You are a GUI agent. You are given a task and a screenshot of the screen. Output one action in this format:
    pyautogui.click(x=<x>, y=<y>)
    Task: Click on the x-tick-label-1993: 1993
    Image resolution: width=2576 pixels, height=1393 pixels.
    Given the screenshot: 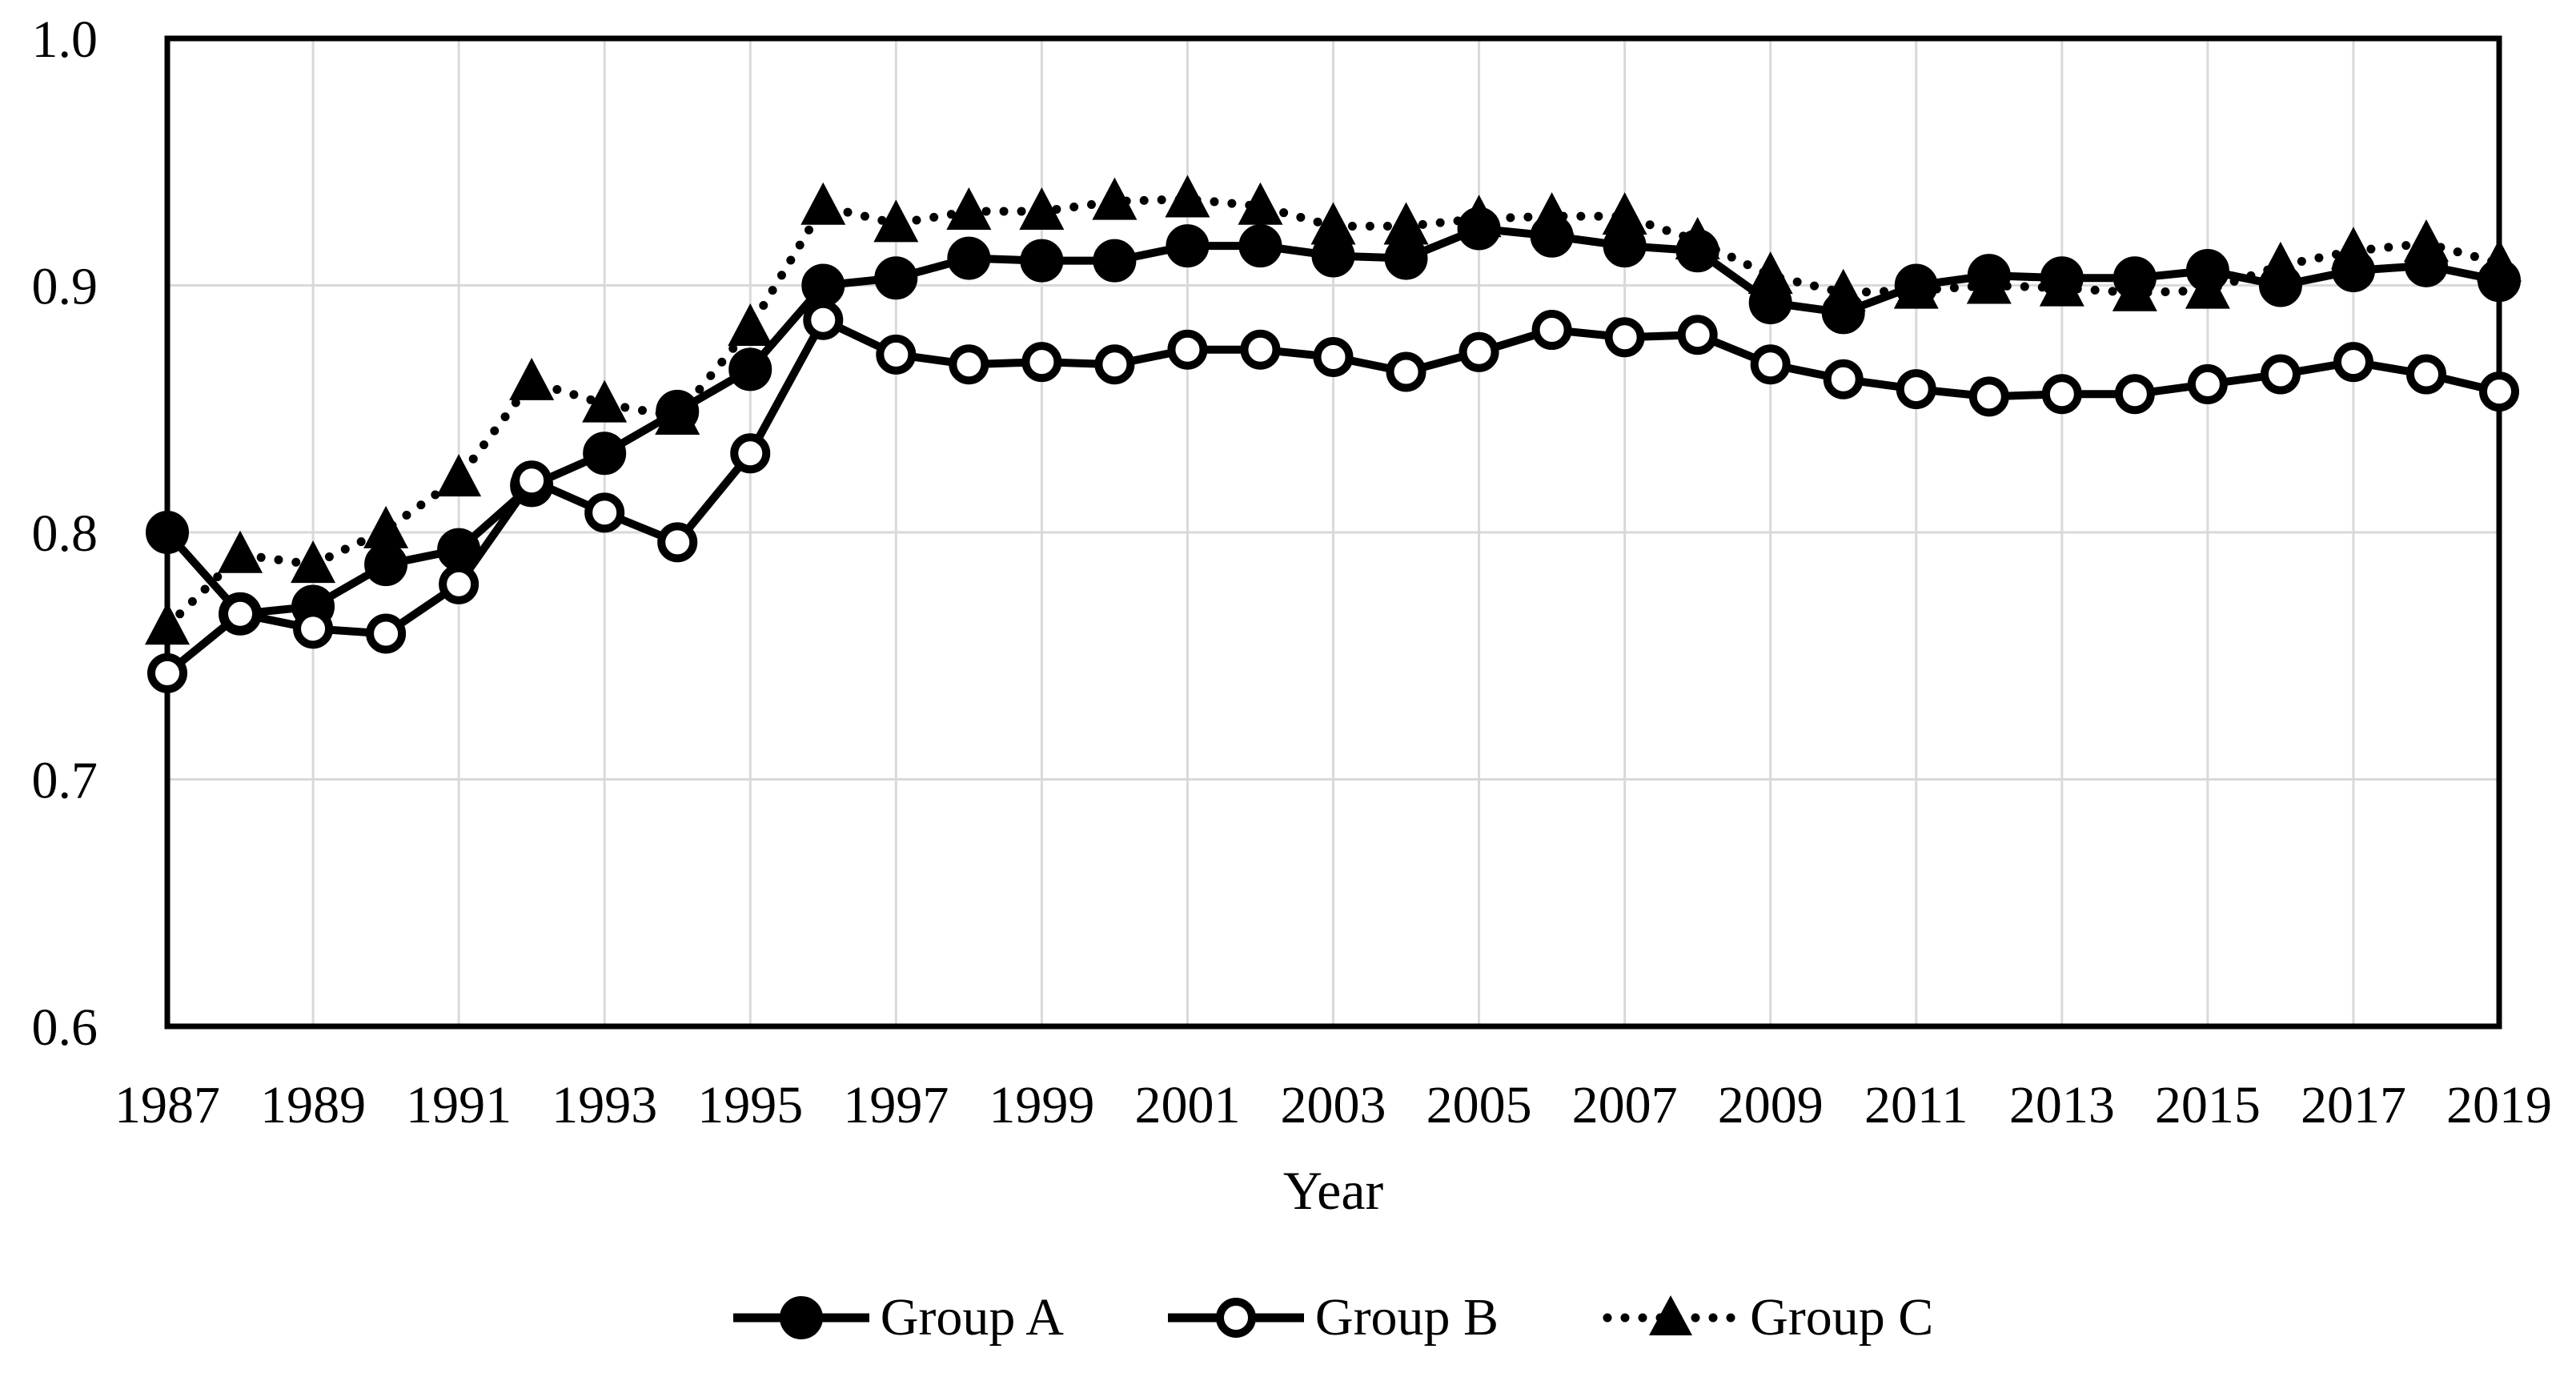 What is the action you would take?
    pyautogui.click(x=604, y=1105)
    